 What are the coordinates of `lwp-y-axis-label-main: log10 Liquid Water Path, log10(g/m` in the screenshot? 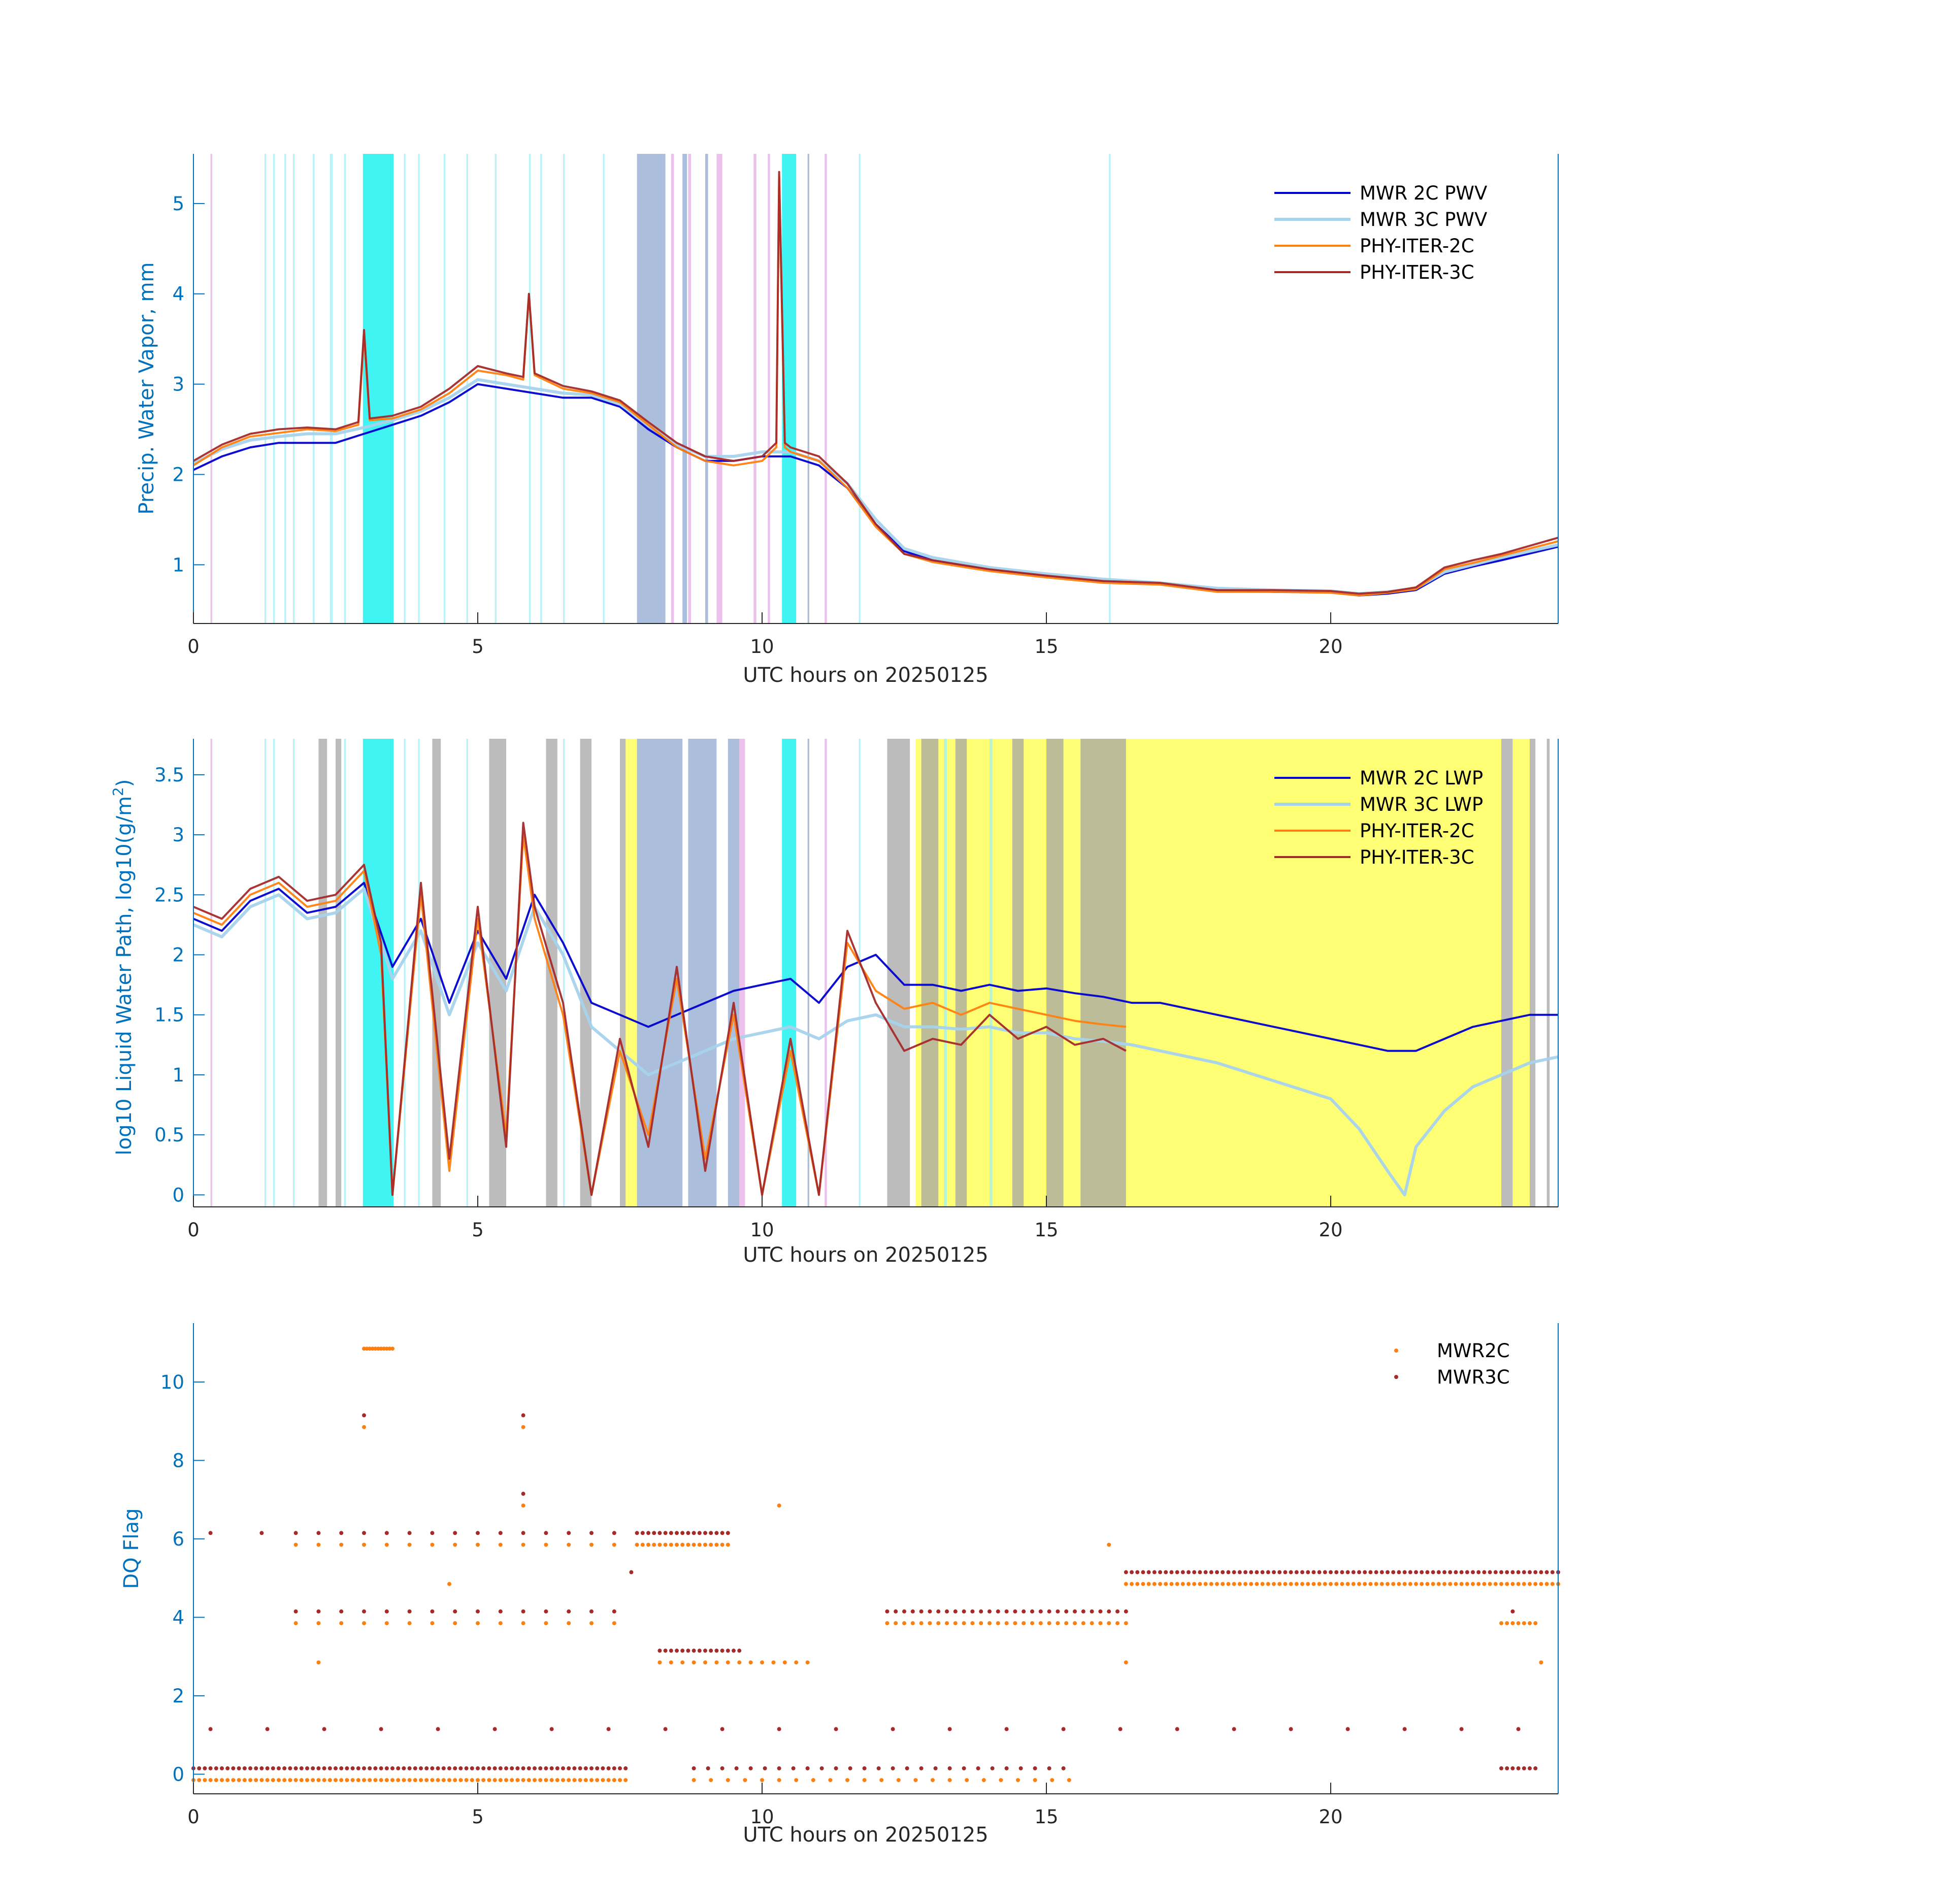 It's located at (124, 976).